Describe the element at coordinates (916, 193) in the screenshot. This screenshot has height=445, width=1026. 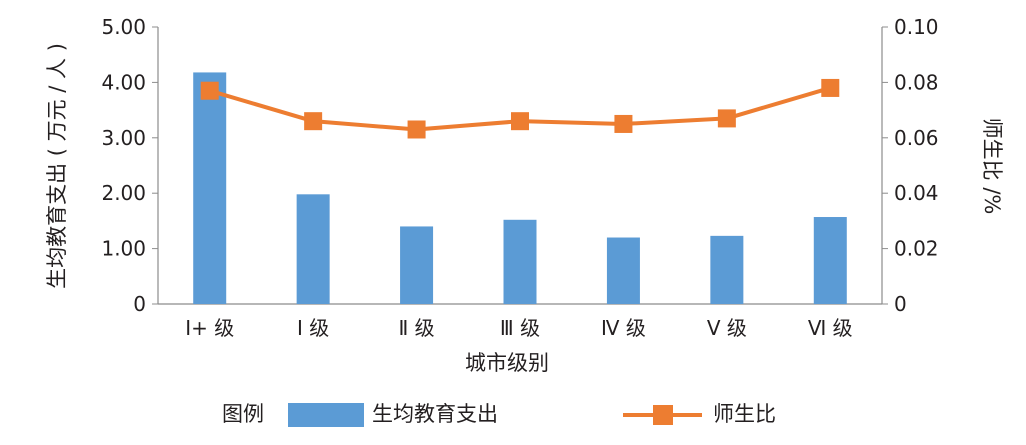
I see `y-right-tick-label: 0.04` at that location.